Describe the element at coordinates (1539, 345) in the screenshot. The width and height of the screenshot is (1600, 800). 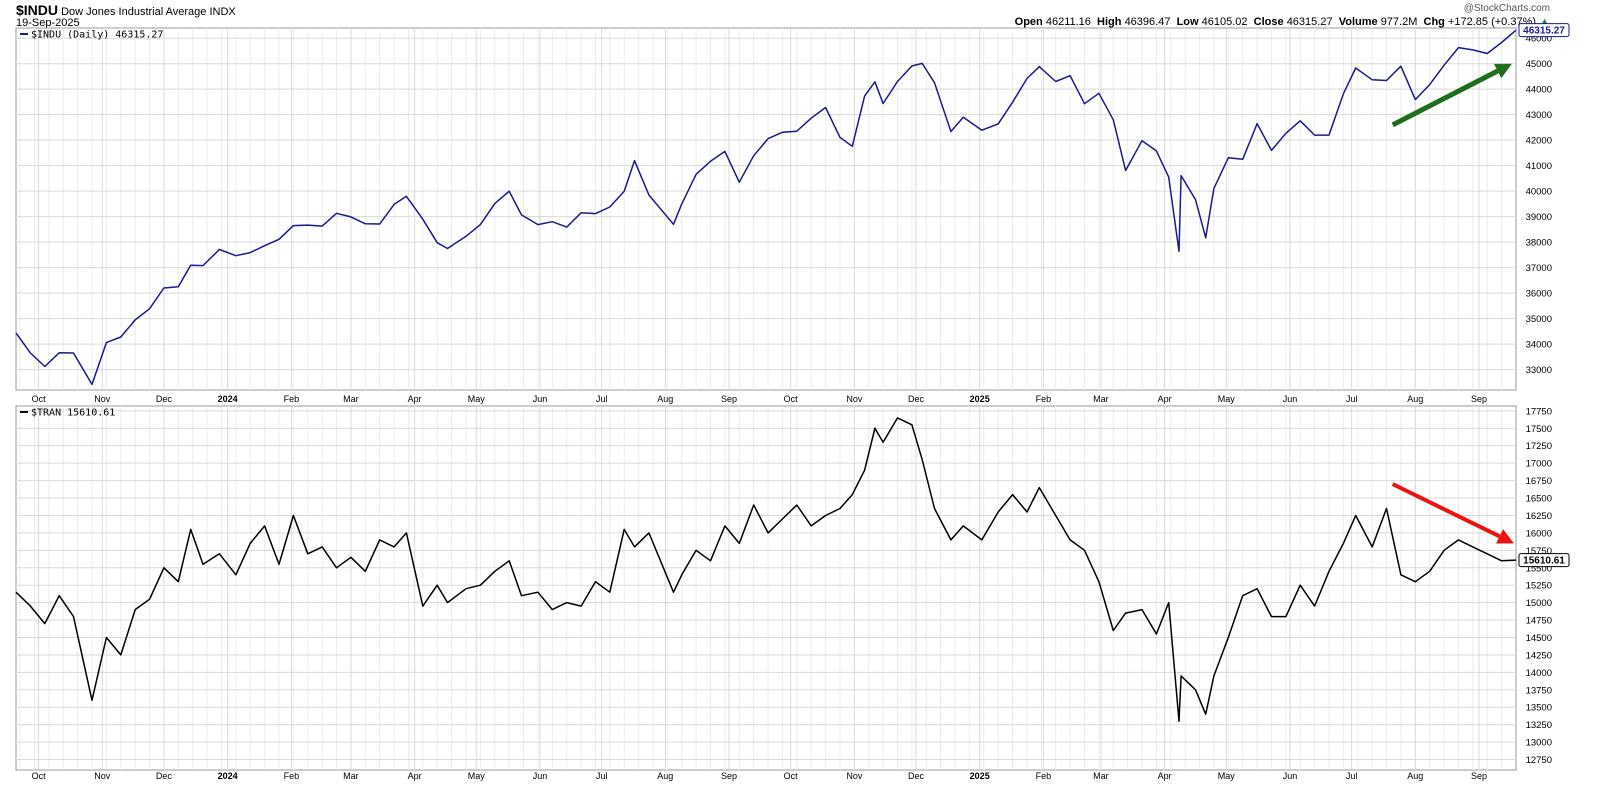
I see `y-tick-label: 34000` at that location.